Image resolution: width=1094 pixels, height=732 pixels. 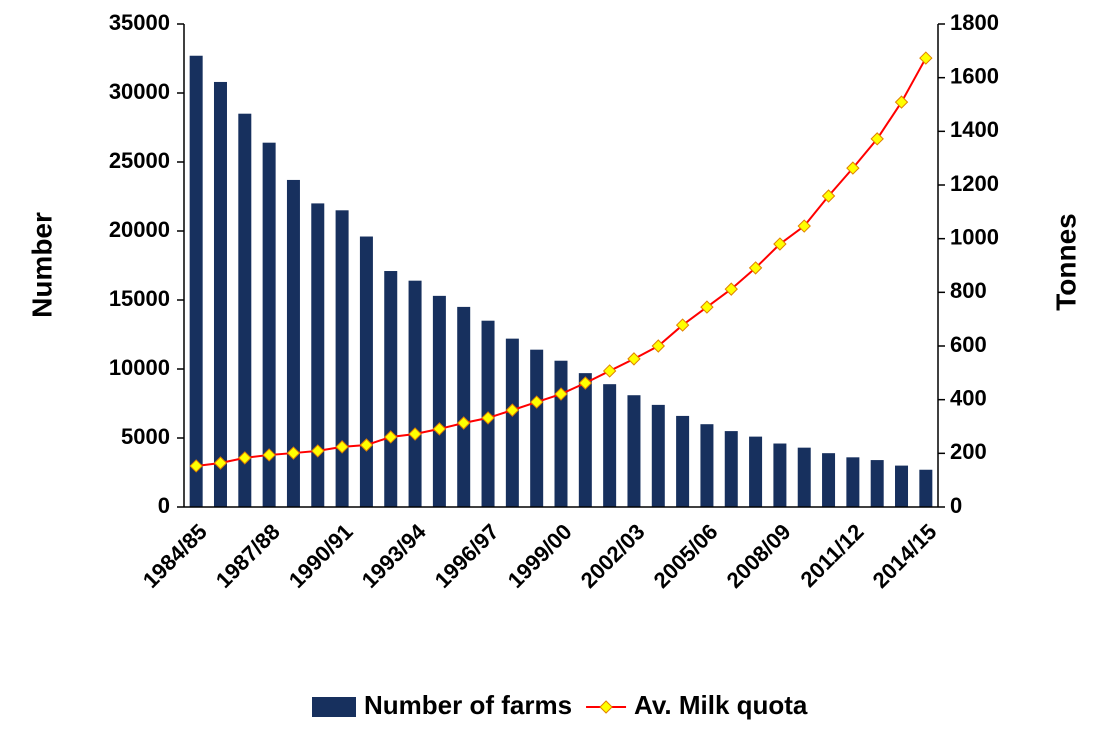 What do you see at coordinates (968, 397) in the screenshot?
I see `y2-tick-label: 400` at bounding box center [968, 397].